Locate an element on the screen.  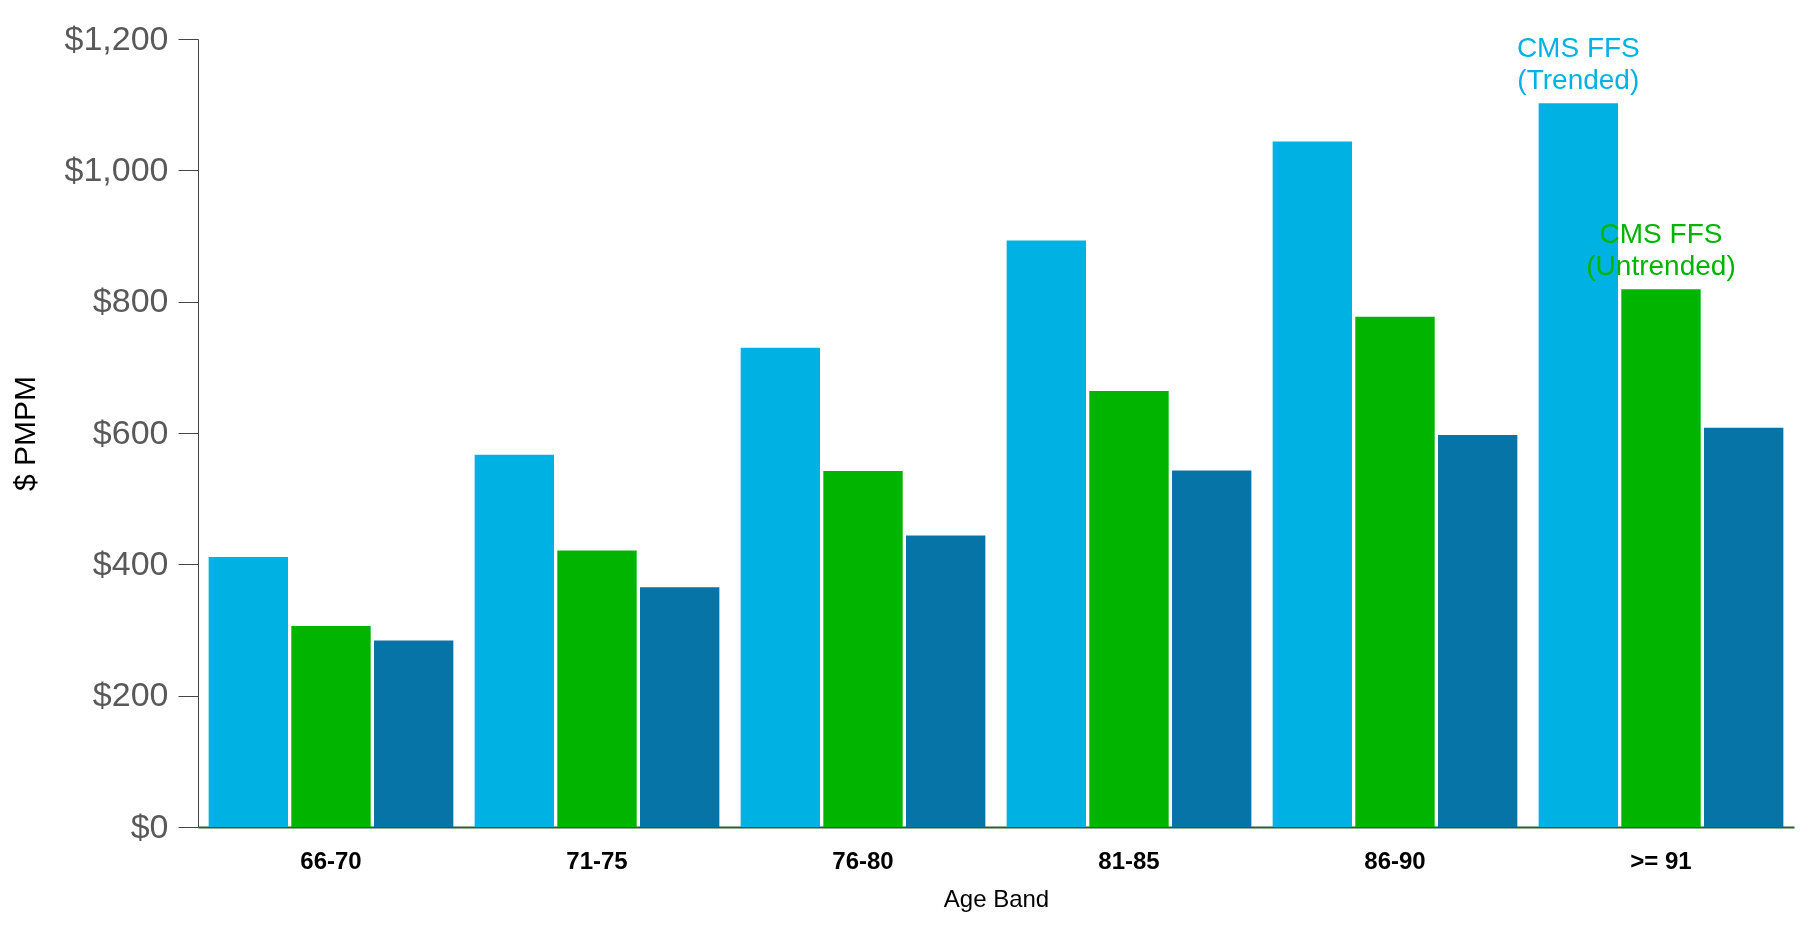
y-tick-label: $1,200 is located at coordinates (116, 37).